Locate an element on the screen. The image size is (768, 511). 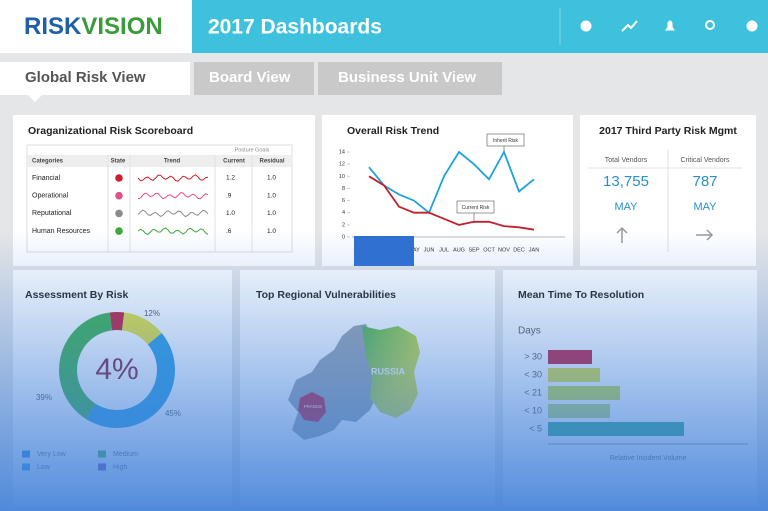
axis-title: Days is located at coordinates (529, 331).